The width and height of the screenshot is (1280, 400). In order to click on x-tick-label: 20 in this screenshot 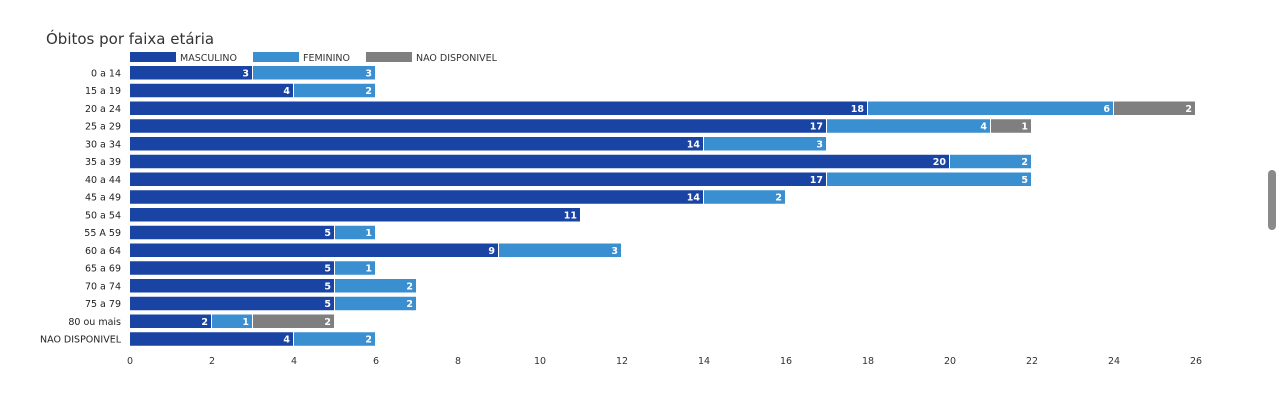, I will do `click(950, 361)`.